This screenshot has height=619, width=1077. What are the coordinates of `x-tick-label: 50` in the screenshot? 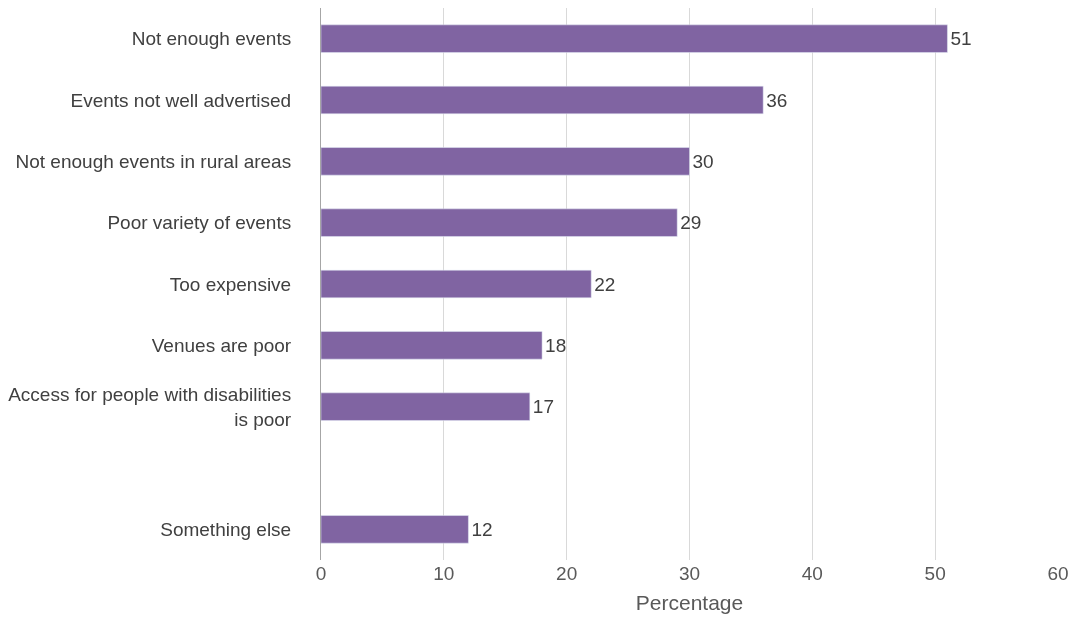 It's located at (935, 573).